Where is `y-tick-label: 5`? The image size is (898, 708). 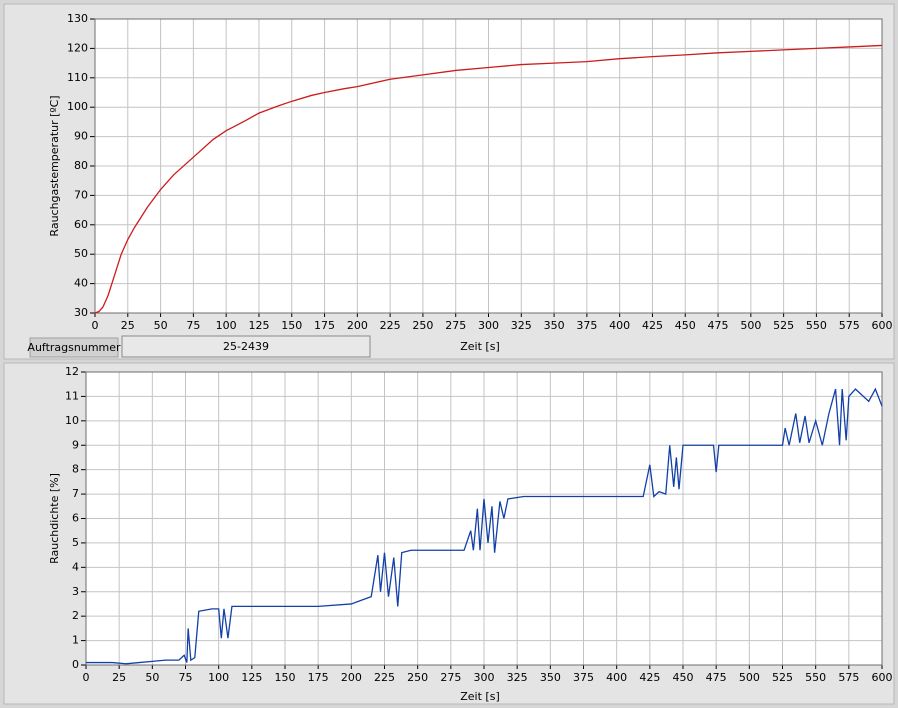
y-tick-label: 5 is located at coordinates (75, 542).